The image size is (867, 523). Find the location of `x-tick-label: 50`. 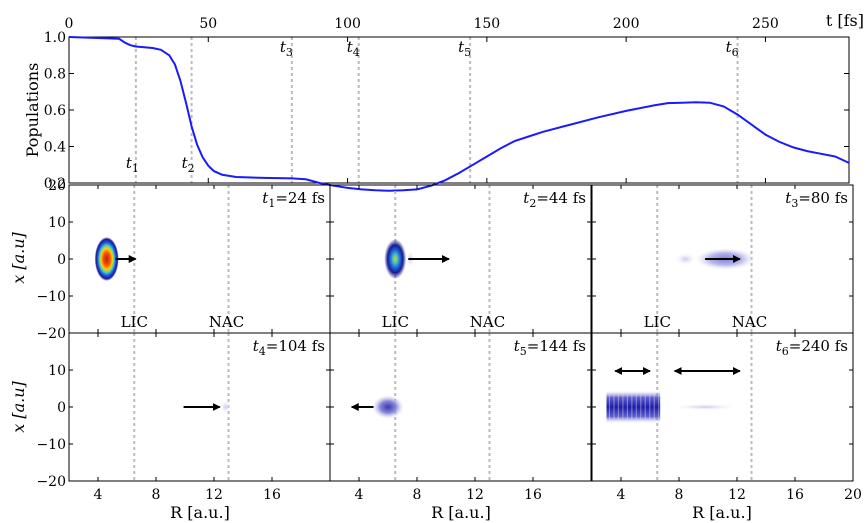

x-tick-label: 50 is located at coordinates (208, 24).